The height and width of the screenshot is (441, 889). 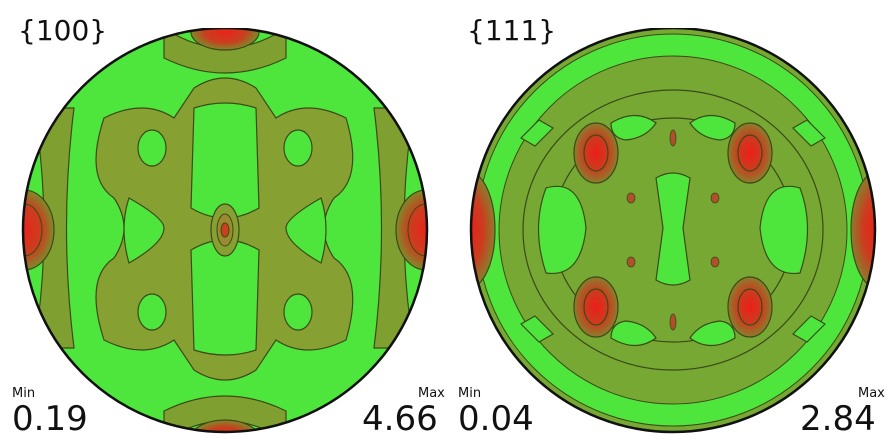 I want to click on max-label-111: Max, so click(x=871, y=393).